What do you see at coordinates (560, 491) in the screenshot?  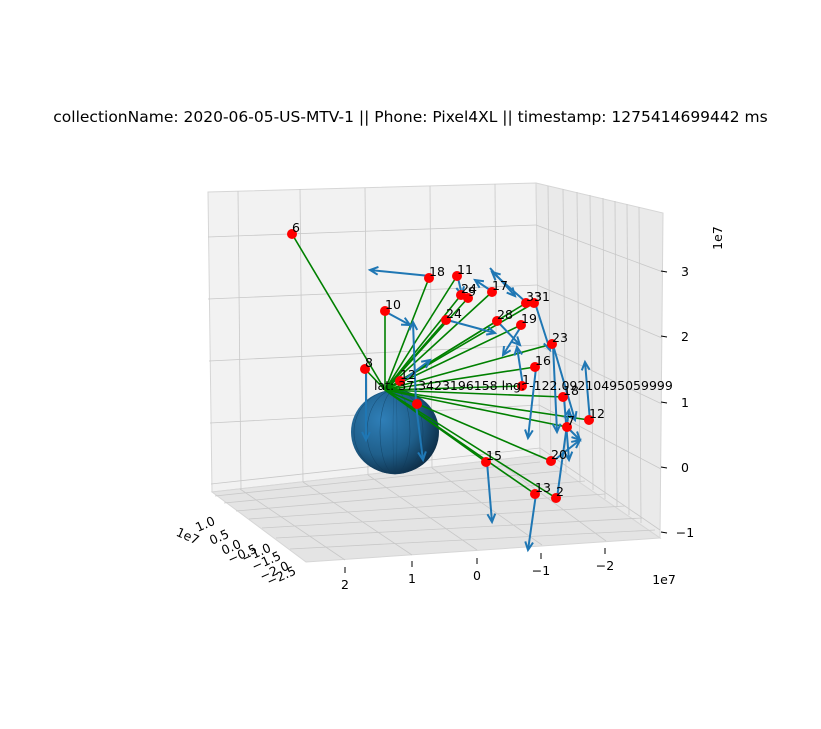 I see `satellite-label: 2` at bounding box center [560, 491].